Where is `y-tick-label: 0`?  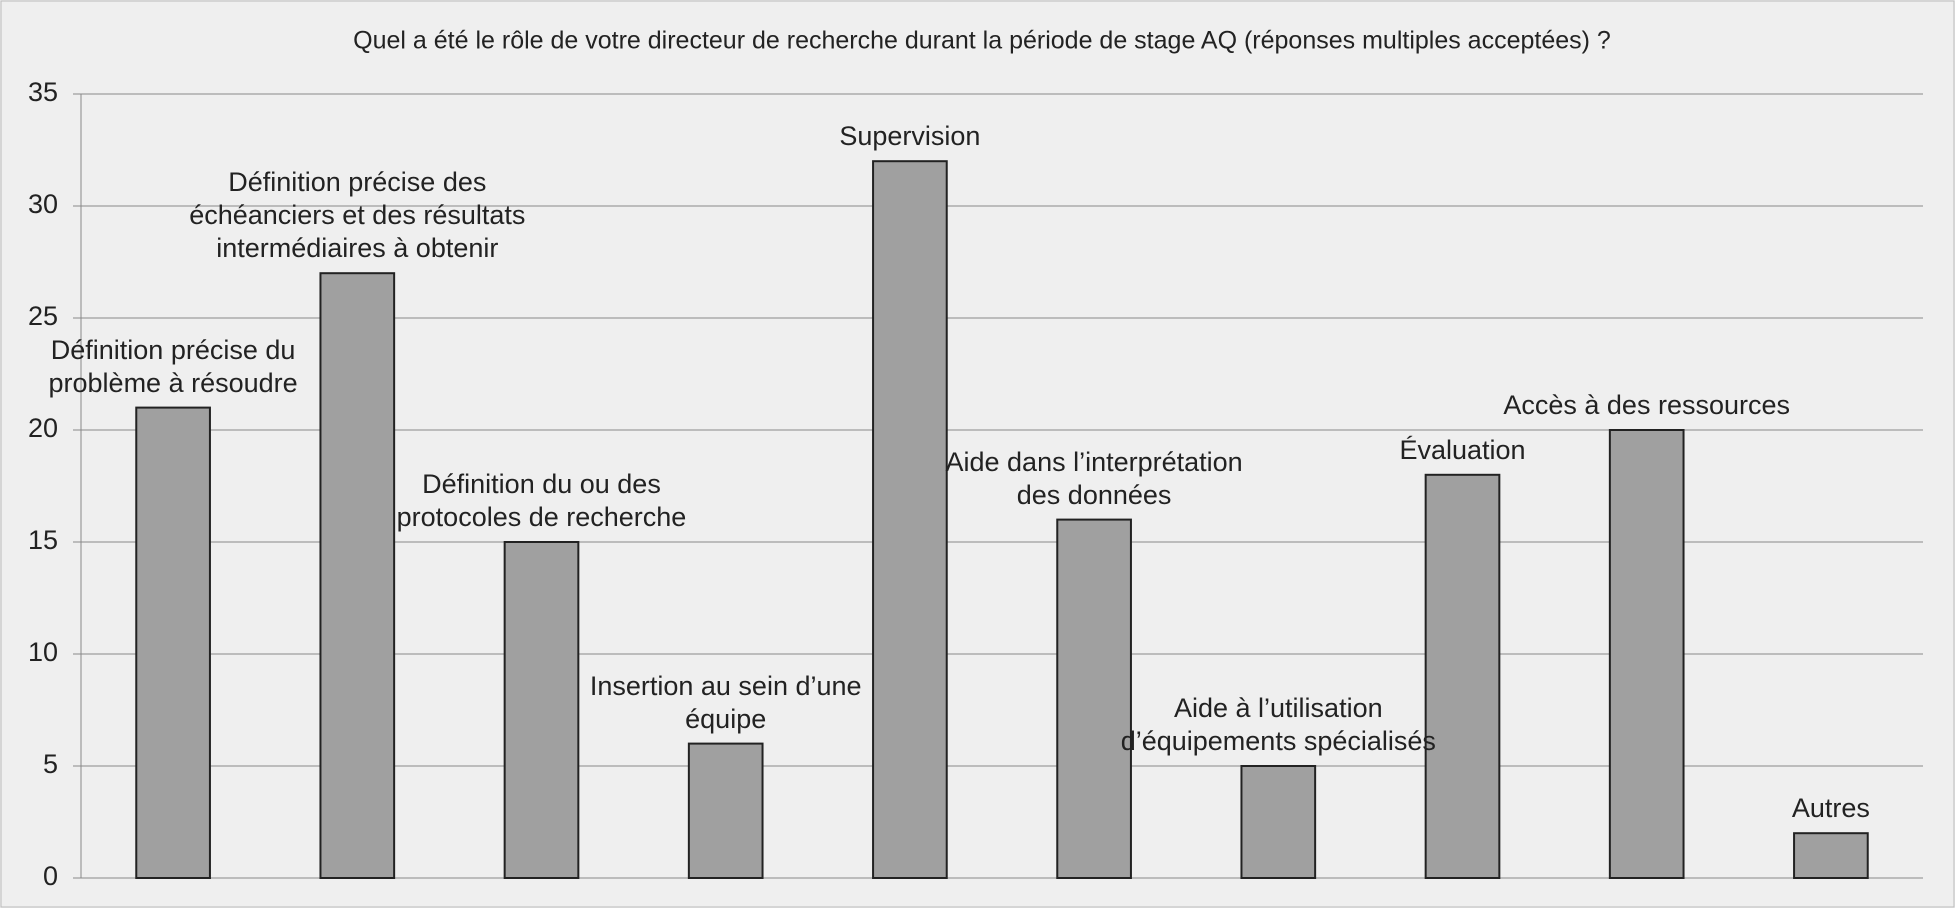 y-tick-label: 0 is located at coordinates (50, 876).